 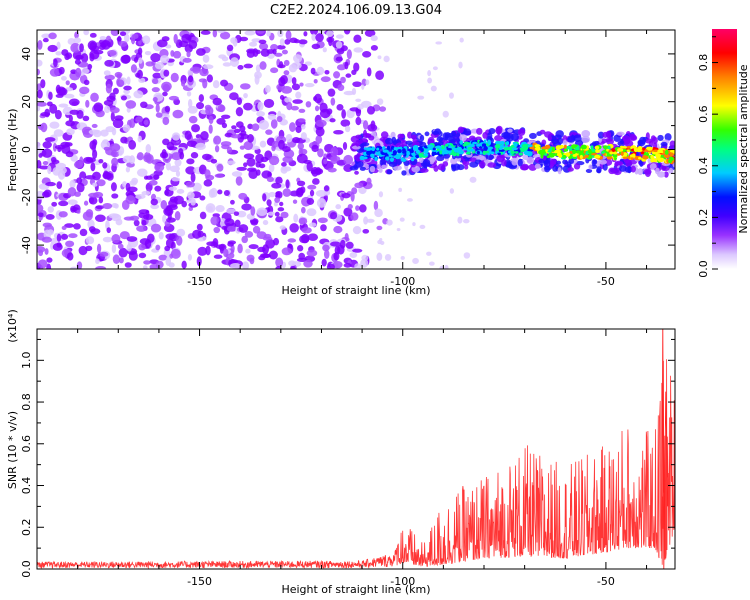 What do you see at coordinates (665, 449) in the screenshot?
I see `snr-peak-spike` at bounding box center [665, 449].